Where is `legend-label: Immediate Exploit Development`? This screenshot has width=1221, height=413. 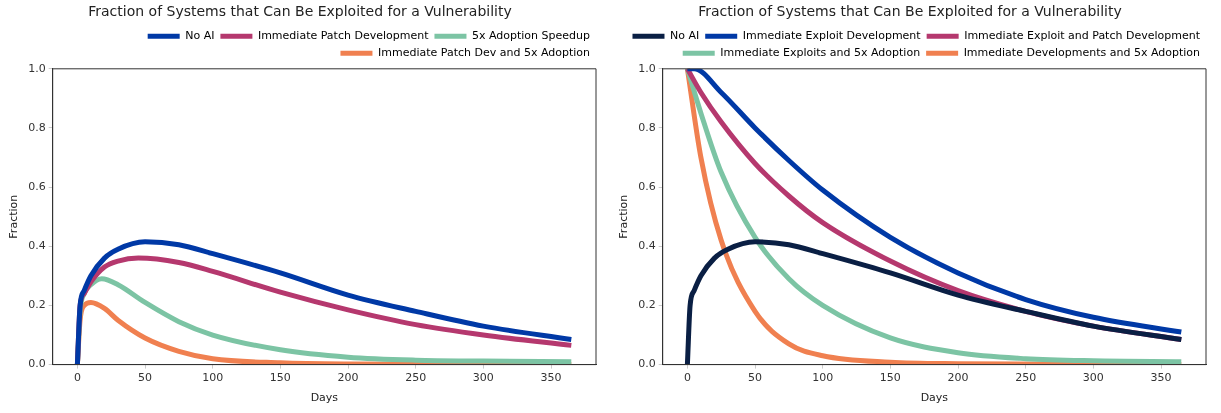
legend-label: Immediate Exploit Development is located at coordinates (832, 36).